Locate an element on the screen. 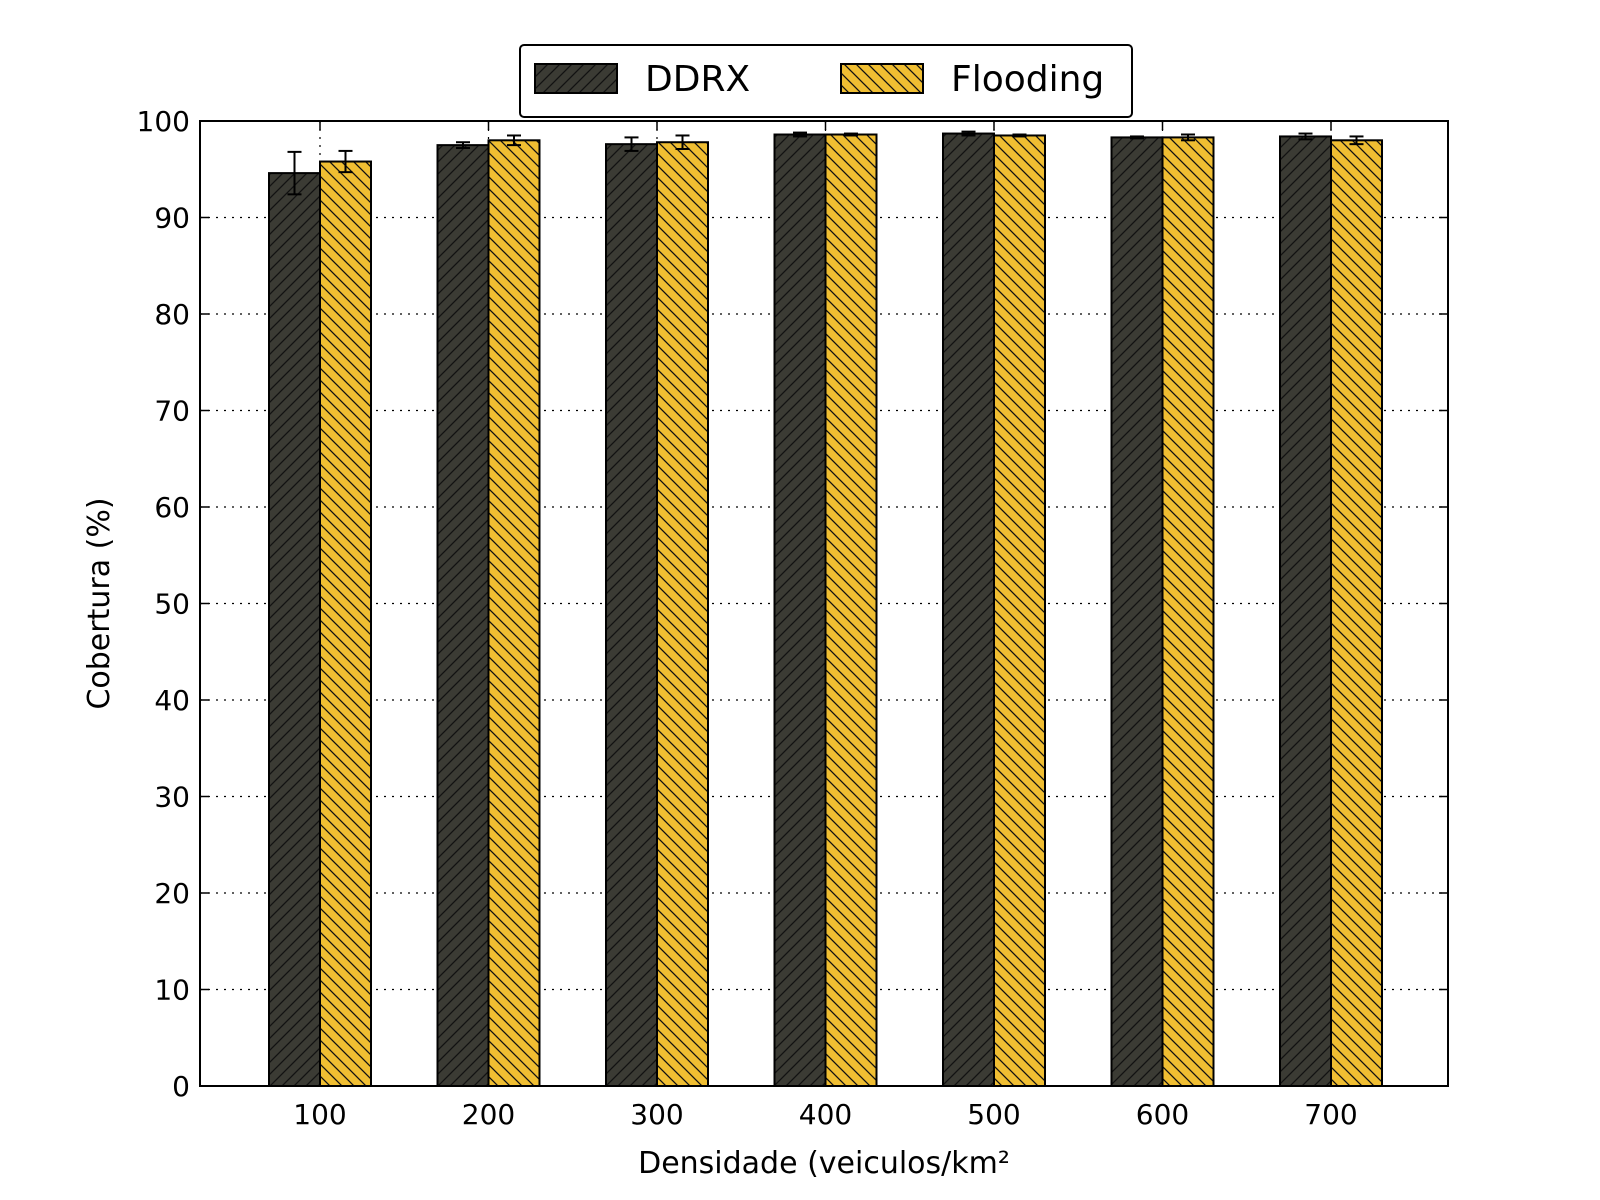  y-tick-label: 60 is located at coordinates (172, 507).